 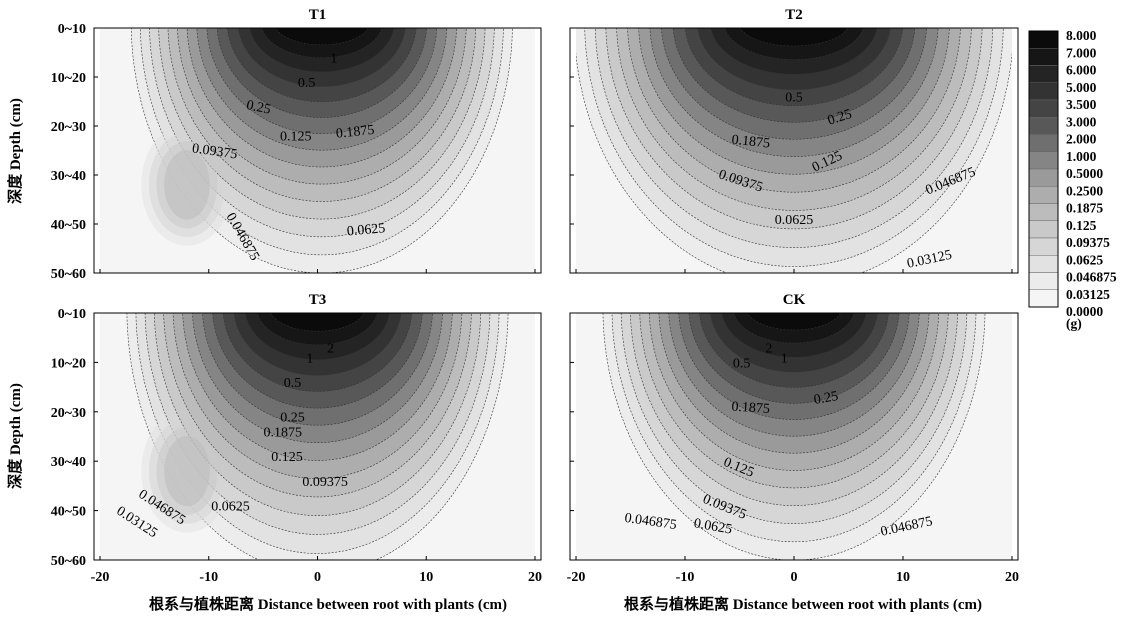 What do you see at coordinates (794, 300) in the screenshot?
I see `panel-title: CK` at bounding box center [794, 300].